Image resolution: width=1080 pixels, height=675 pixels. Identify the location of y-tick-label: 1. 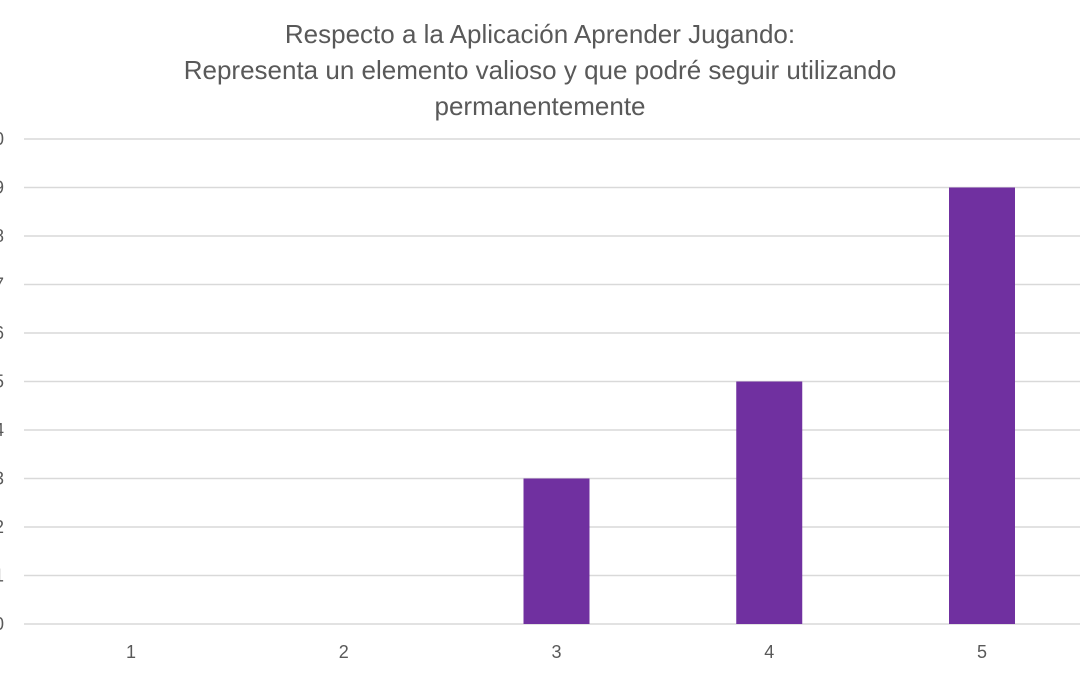
(2, 576).